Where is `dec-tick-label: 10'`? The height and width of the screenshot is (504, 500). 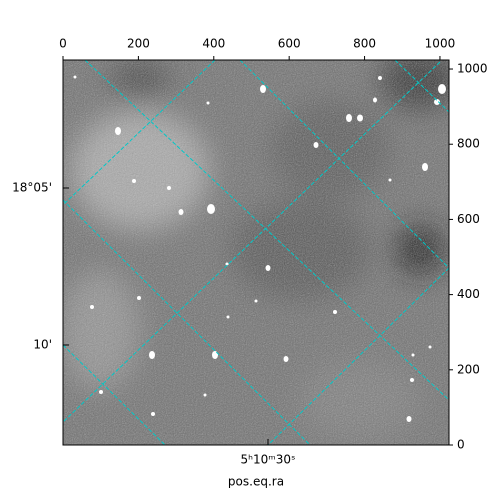 dec-tick-label: 10' is located at coordinates (42, 345).